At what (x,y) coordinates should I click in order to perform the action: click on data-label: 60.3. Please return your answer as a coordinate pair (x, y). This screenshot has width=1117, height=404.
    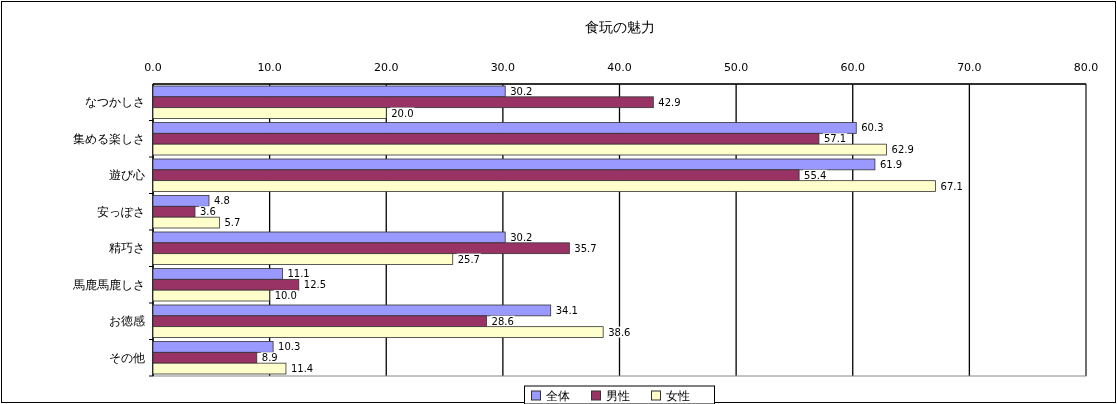
    Looking at the image, I should click on (872, 128).